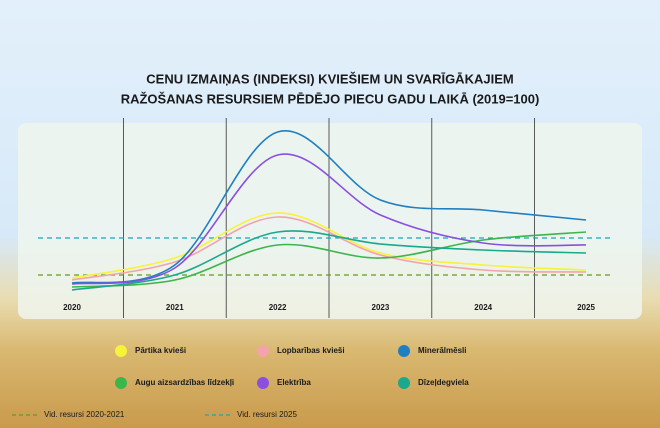 Image resolution: width=660 pixels, height=428 pixels. I want to click on legend-label: Vid. resursi 2020-2021, so click(84, 414).